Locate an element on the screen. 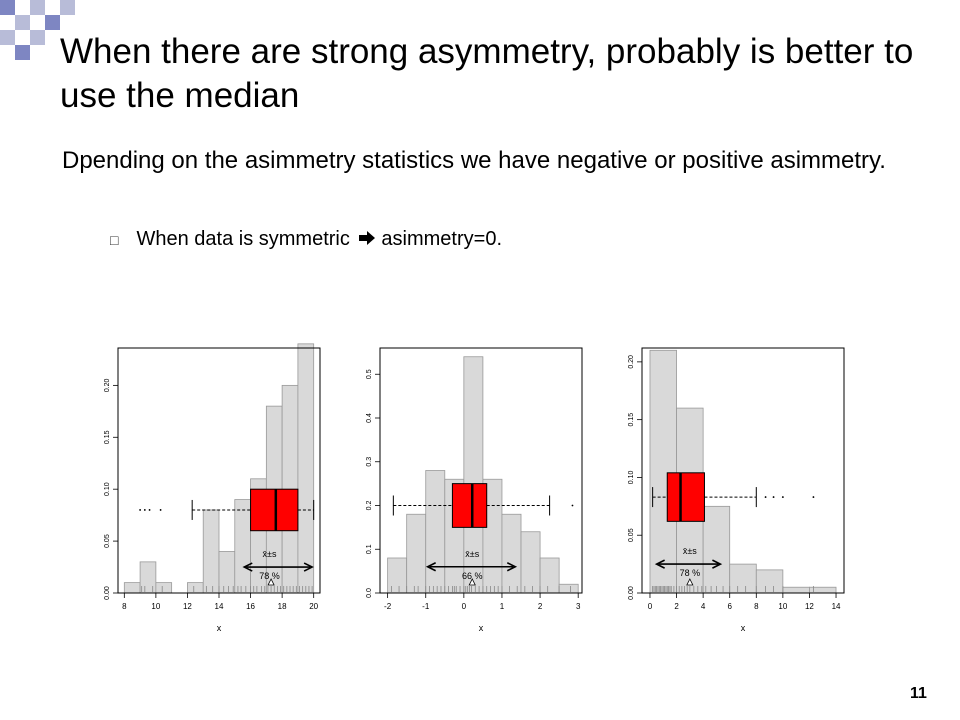  x-tick-label: 12 is located at coordinates (187, 606).